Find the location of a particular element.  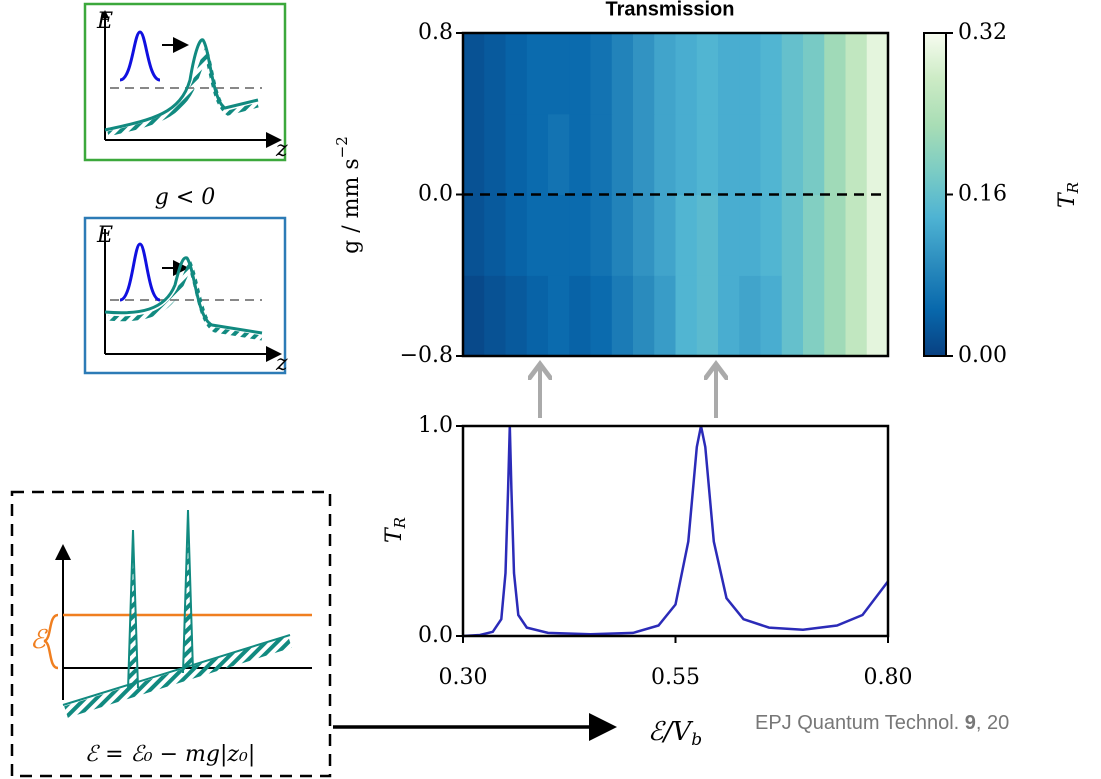

x-label-sub: b is located at coordinates (696, 740).